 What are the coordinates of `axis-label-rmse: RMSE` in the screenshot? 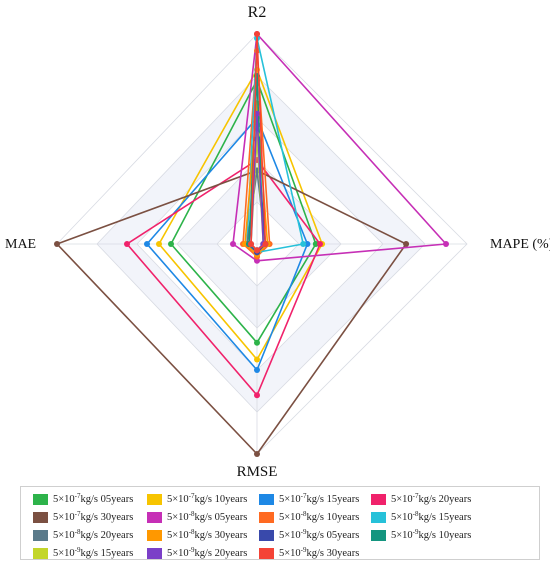 It's located at (257, 472).